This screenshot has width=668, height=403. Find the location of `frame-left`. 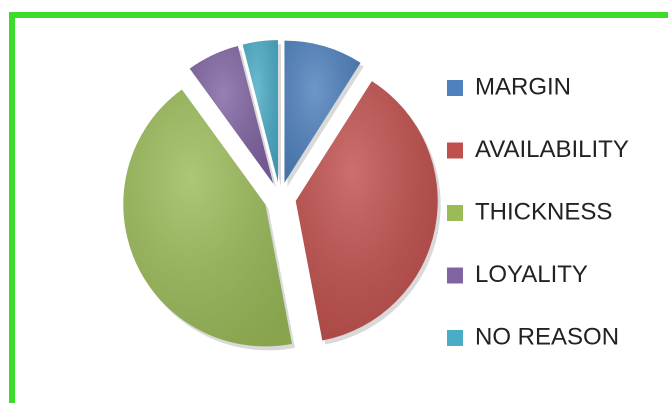

frame-left is located at coordinates (12, 207).